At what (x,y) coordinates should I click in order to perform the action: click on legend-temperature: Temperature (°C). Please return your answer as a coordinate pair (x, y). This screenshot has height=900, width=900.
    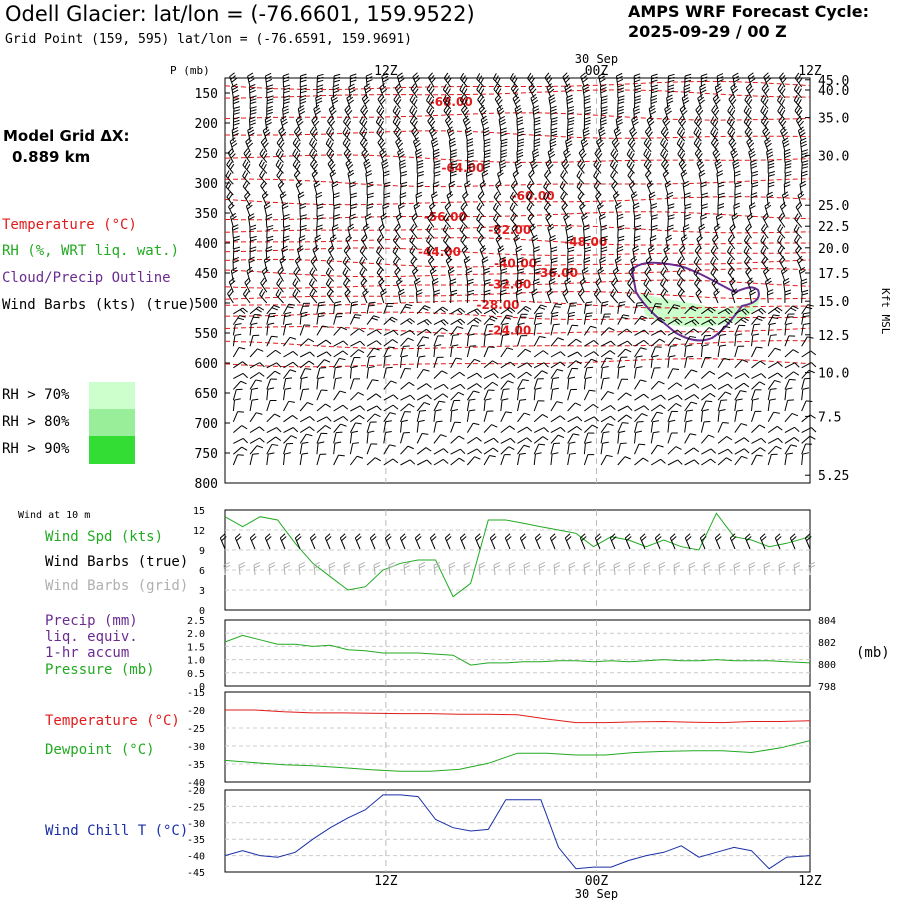
    Looking at the image, I should click on (69, 225).